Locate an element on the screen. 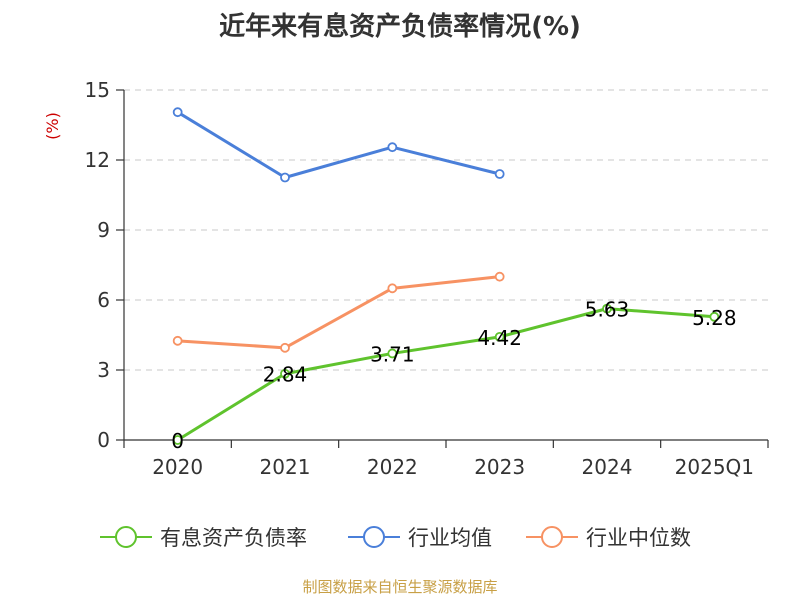 The width and height of the screenshot is (800, 600). data-label: 2.84 is located at coordinates (285, 375).